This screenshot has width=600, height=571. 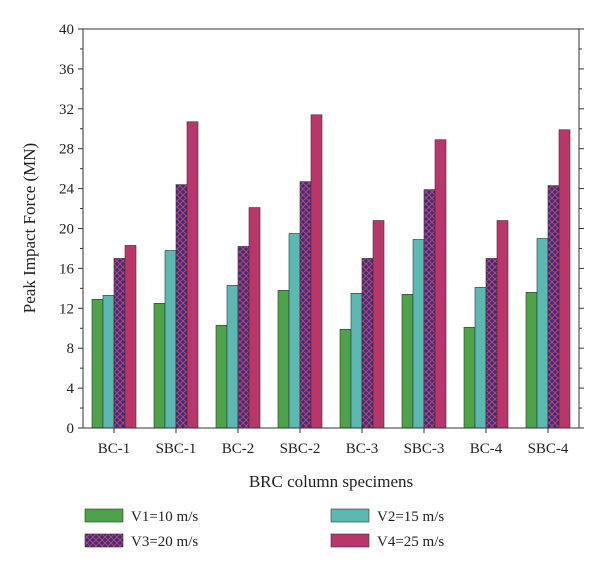 What do you see at coordinates (29, 228) in the screenshot?
I see `y-axis-title: Peak Impact Force (MN)` at bounding box center [29, 228].